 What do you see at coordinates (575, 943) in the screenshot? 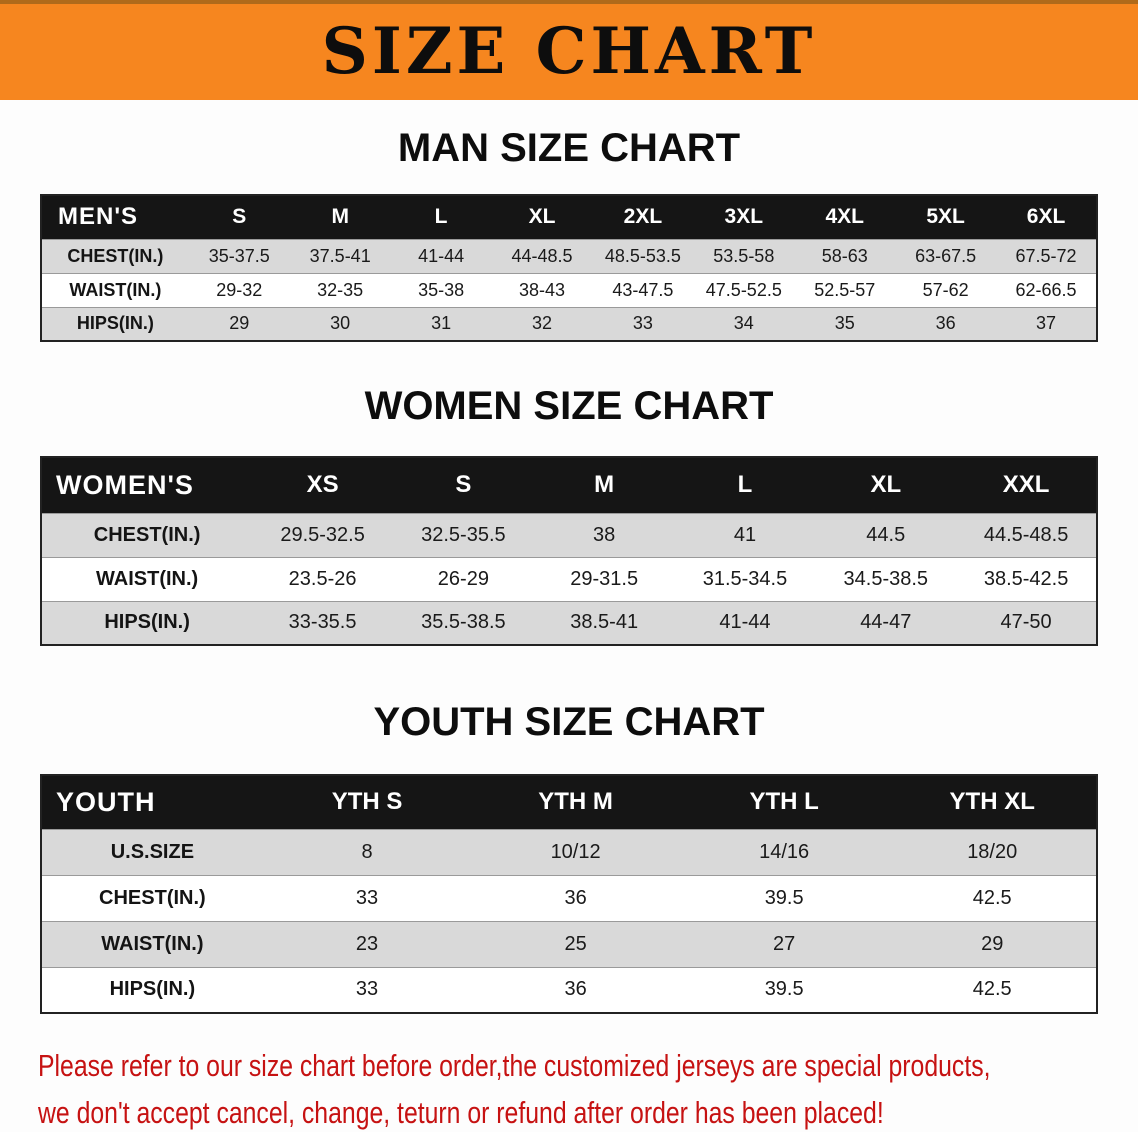
I see `value-cell: 25` at bounding box center [575, 943].